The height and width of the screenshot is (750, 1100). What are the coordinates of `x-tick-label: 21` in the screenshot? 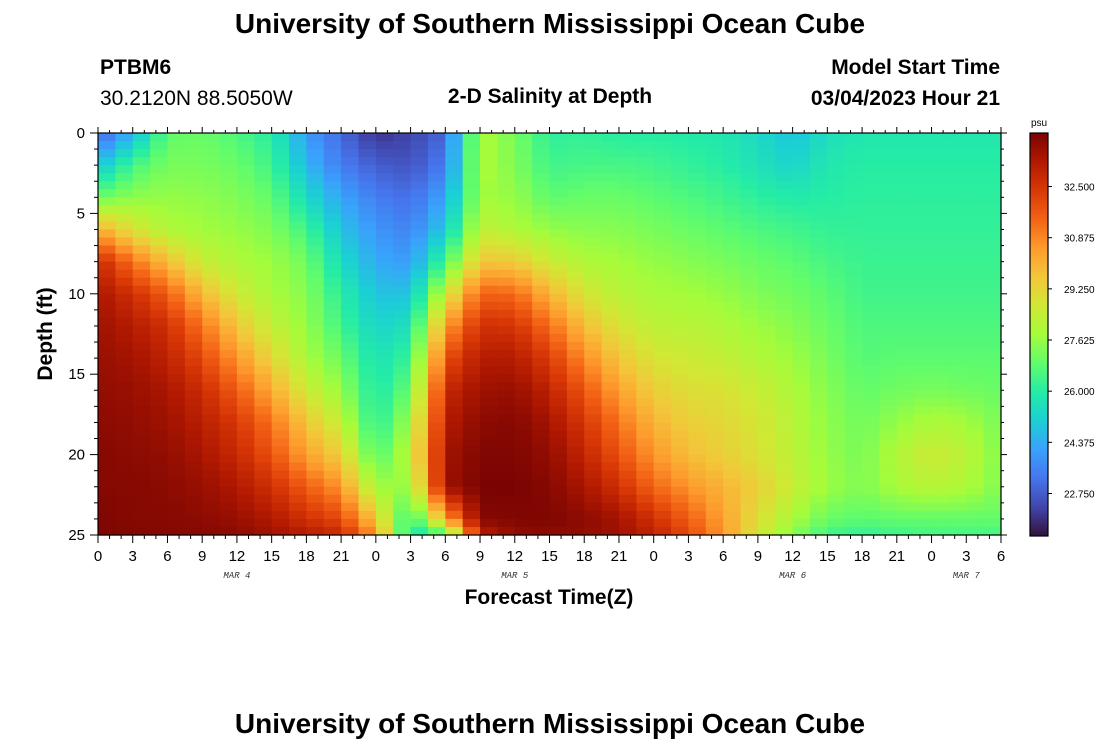 It's located at (896, 556).